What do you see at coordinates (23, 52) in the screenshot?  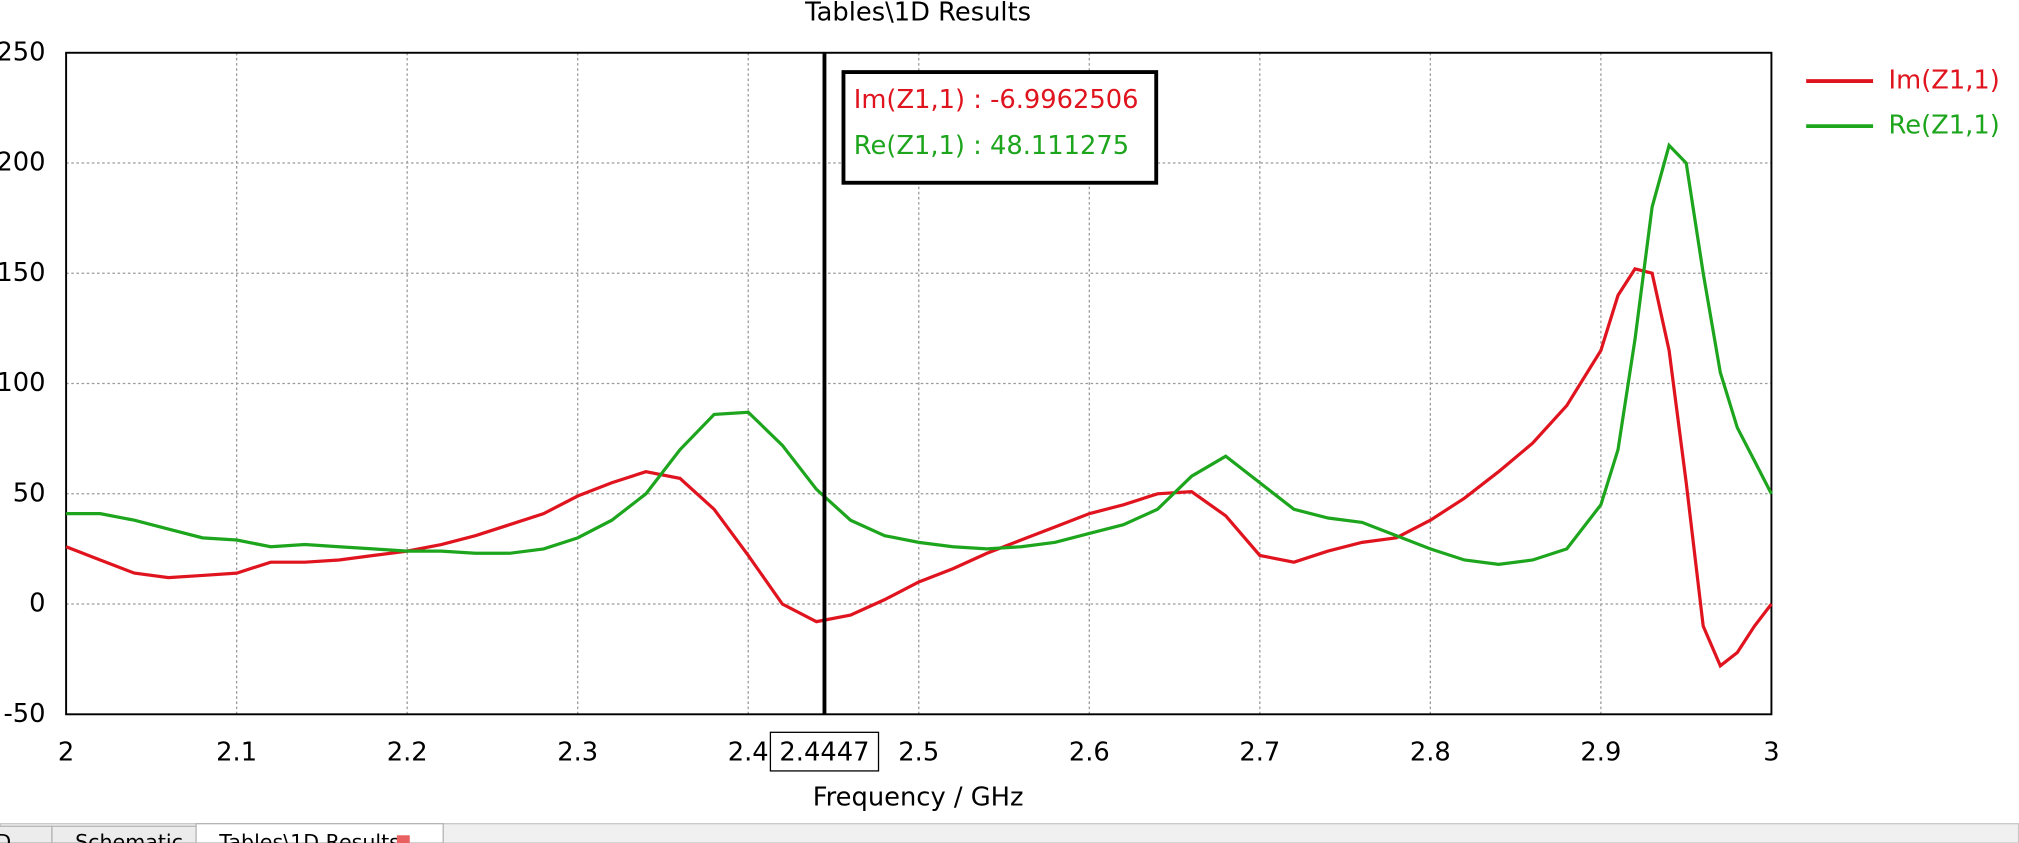 I see `y-tick-label: 250` at bounding box center [23, 52].